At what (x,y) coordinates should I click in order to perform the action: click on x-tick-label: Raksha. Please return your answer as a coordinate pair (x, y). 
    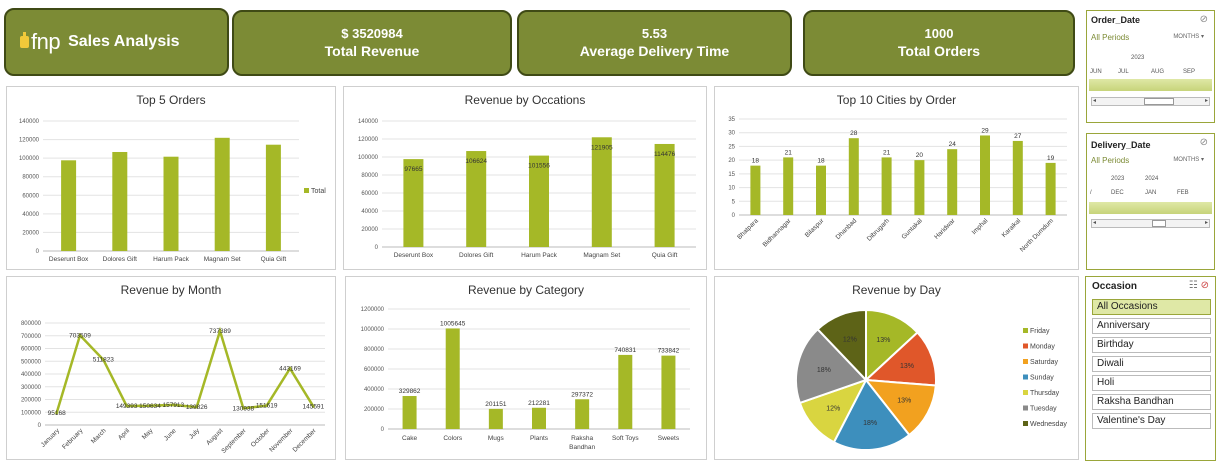
    Looking at the image, I should click on (582, 438).